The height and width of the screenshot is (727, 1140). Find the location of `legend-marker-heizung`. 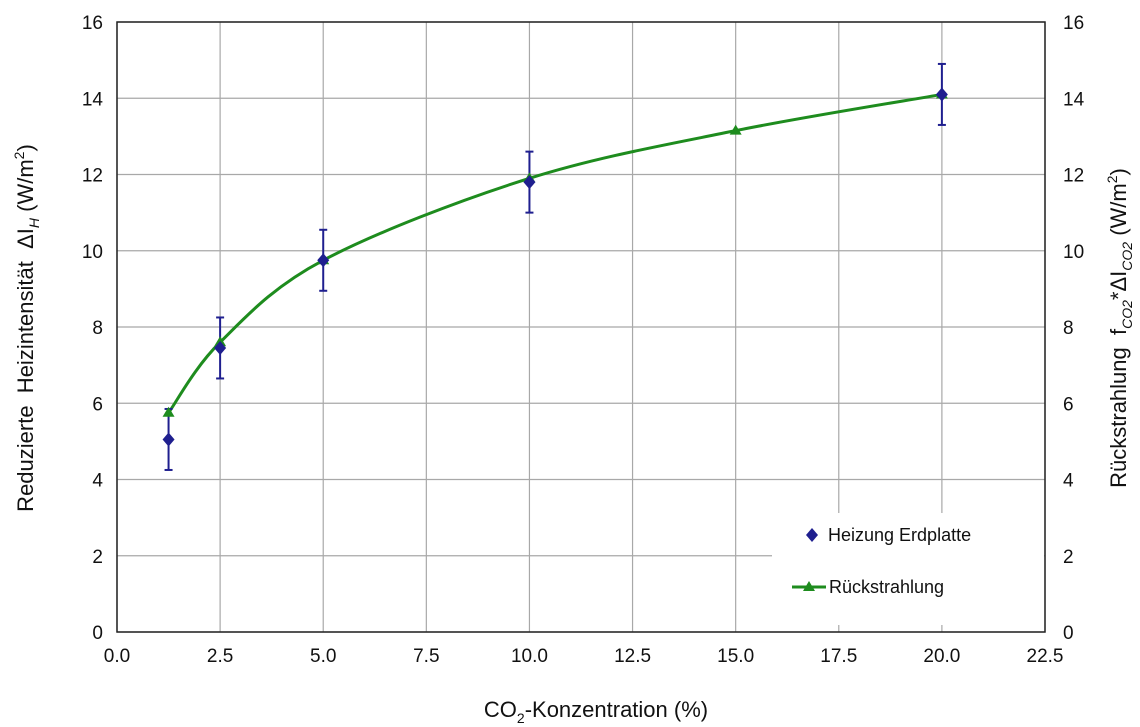

legend-marker-heizung is located at coordinates (812, 535).